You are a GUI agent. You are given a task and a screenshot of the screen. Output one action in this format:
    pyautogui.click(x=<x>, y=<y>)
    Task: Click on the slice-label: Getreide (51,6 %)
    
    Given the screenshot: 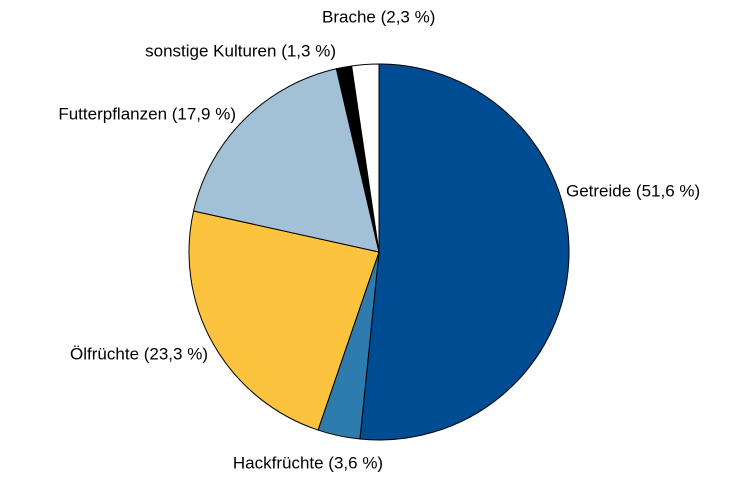 What is the action you would take?
    pyautogui.click(x=633, y=190)
    